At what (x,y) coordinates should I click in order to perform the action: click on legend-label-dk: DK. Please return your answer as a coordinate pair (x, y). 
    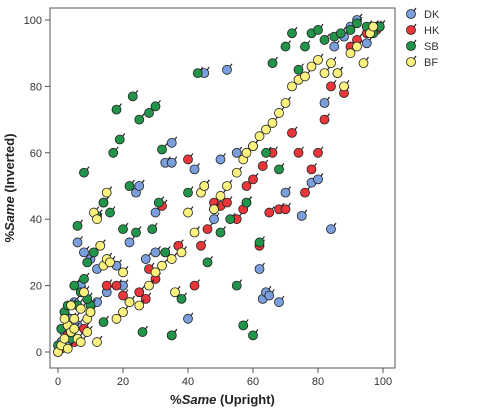
    Looking at the image, I should click on (432, 15).